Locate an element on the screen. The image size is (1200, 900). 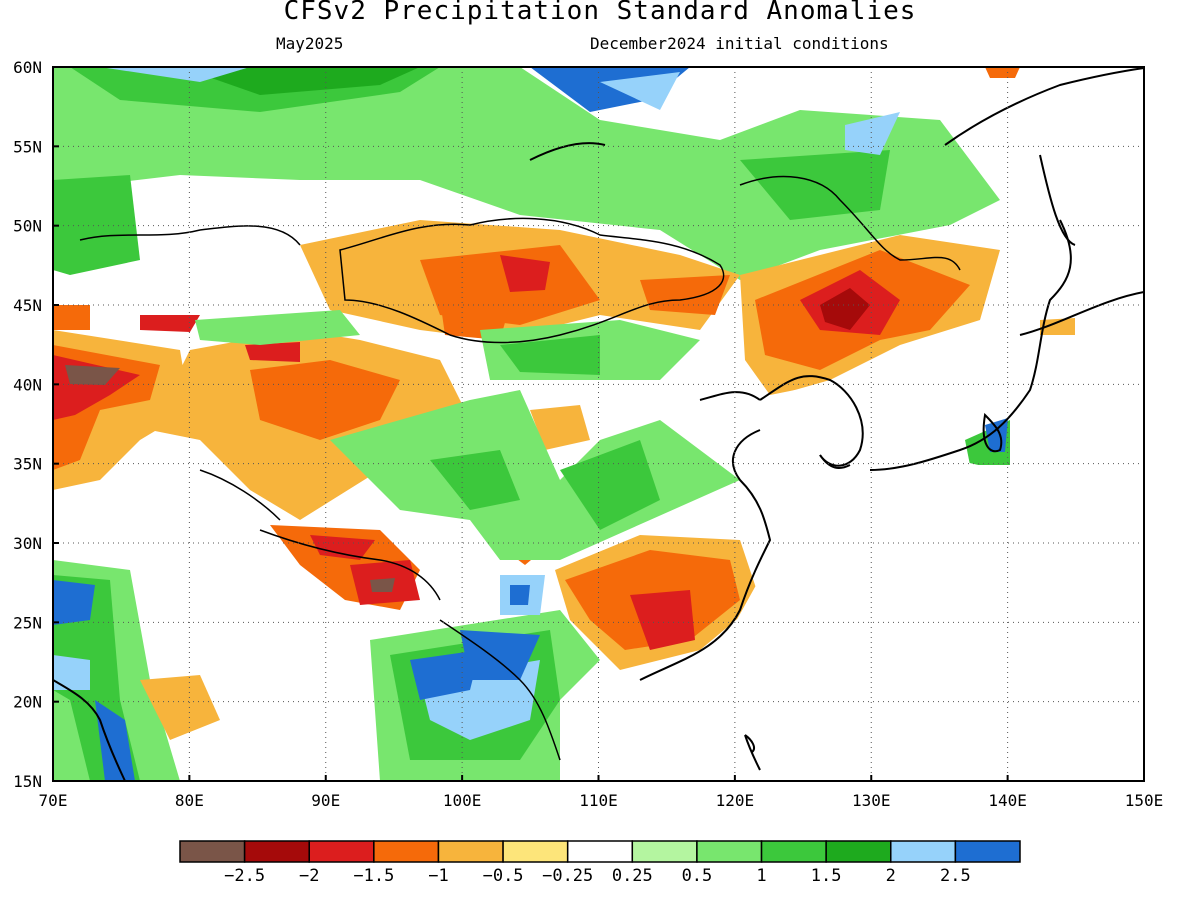
colorbar-label: −2 is located at coordinates (309, 876).